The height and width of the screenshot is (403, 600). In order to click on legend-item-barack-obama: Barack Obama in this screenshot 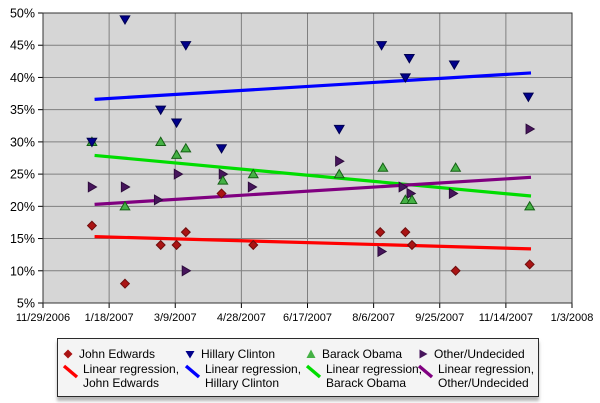, I will do `click(361, 353)`.